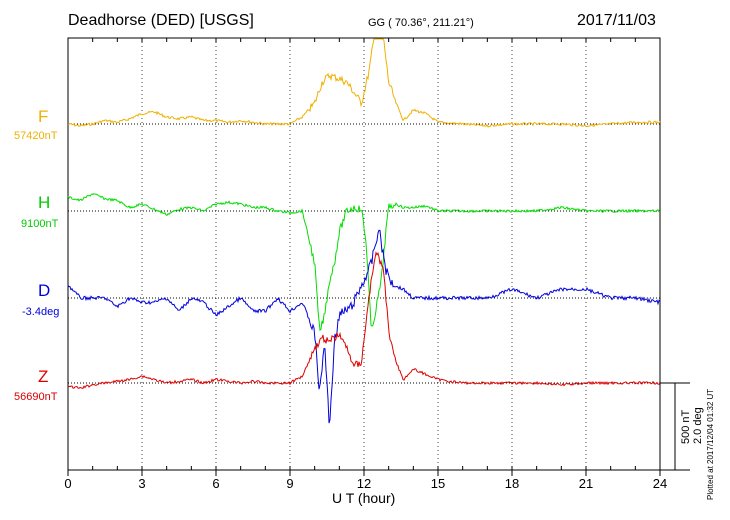 The image size is (730, 520). What do you see at coordinates (512, 483) in the screenshot?
I see `tick-label-18: 18` at bounding box center [512, 483].